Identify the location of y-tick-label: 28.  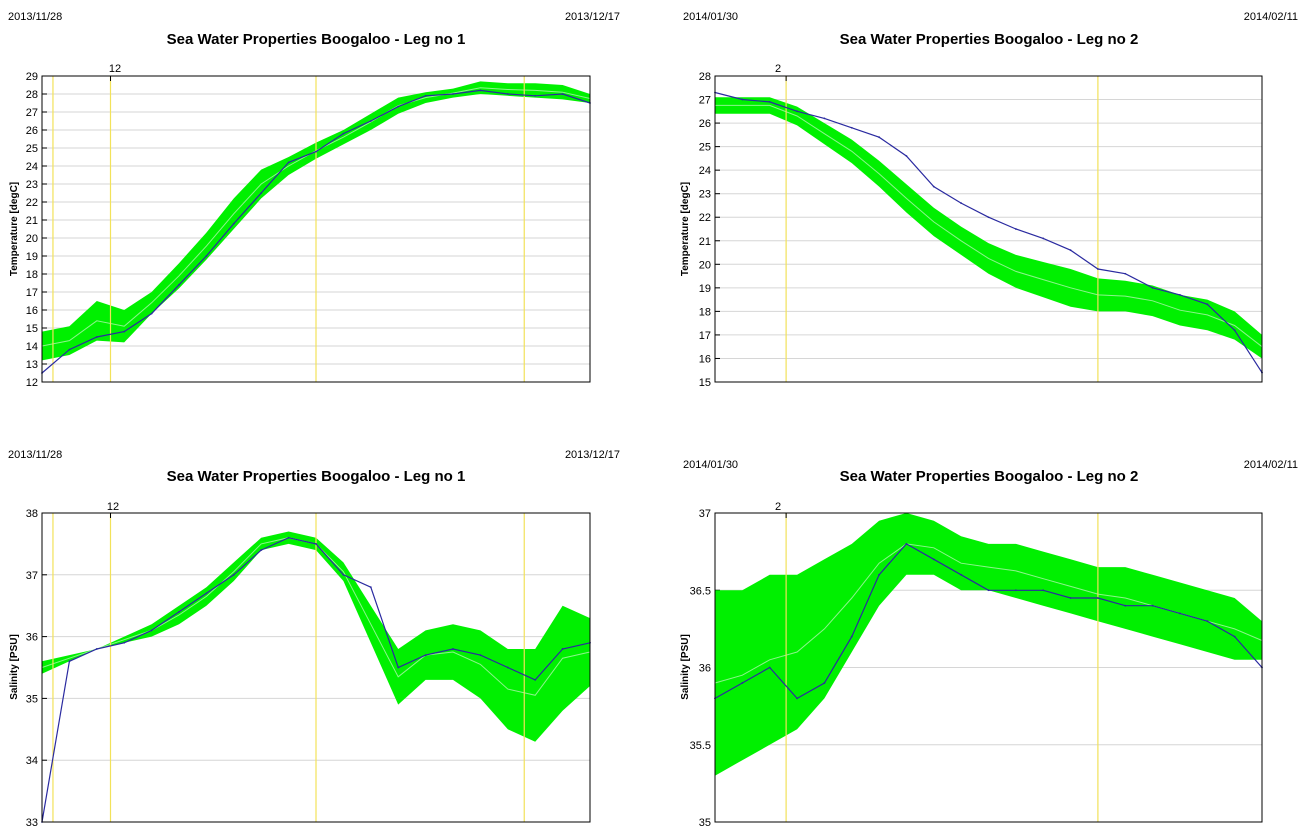
(705, 77).